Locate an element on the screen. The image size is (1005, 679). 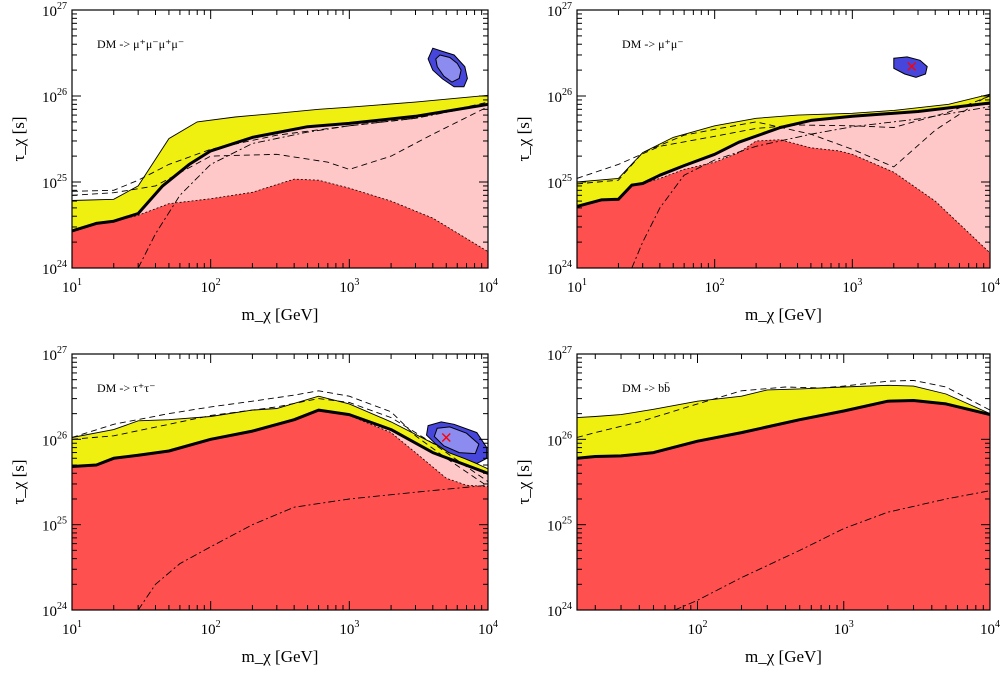
channel-annotation: DM -> μ⁺μ⁻ is located at coordinates (653, 44).